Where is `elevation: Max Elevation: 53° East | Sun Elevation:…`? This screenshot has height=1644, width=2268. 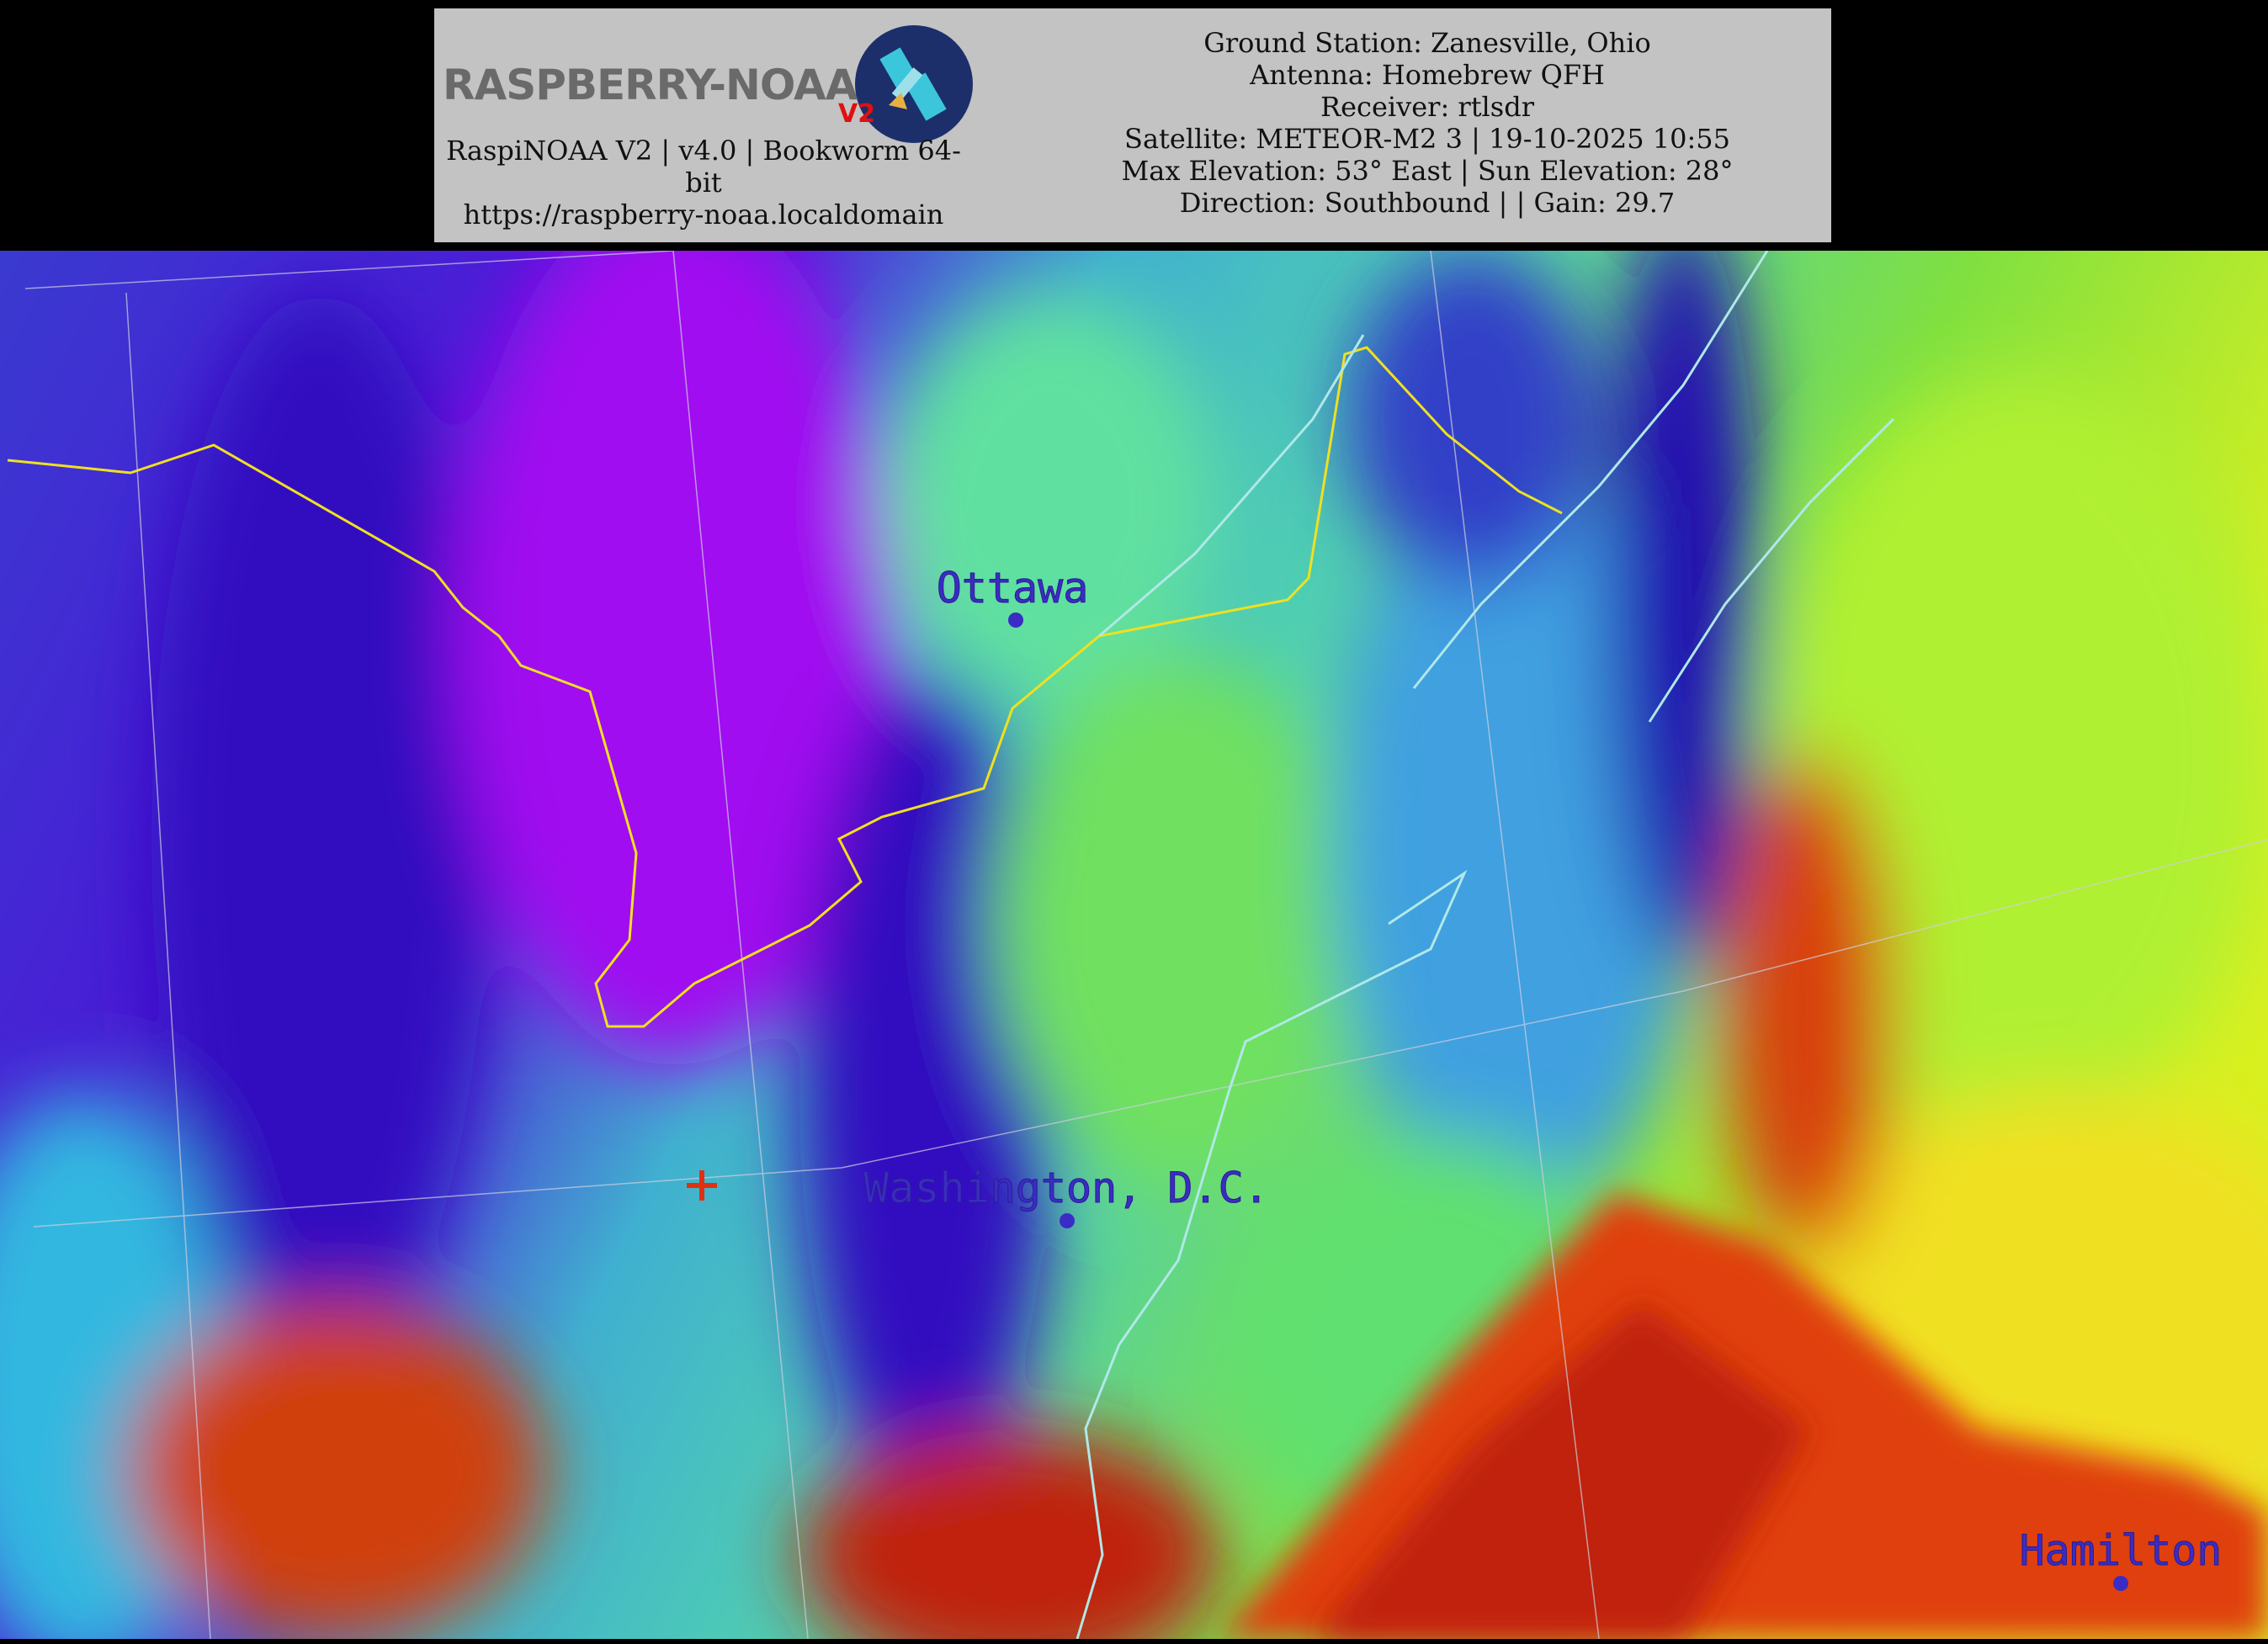
elevation: Max Elevation: 53° East | Sun Elevation:… is located at coordinates (1427, 171).